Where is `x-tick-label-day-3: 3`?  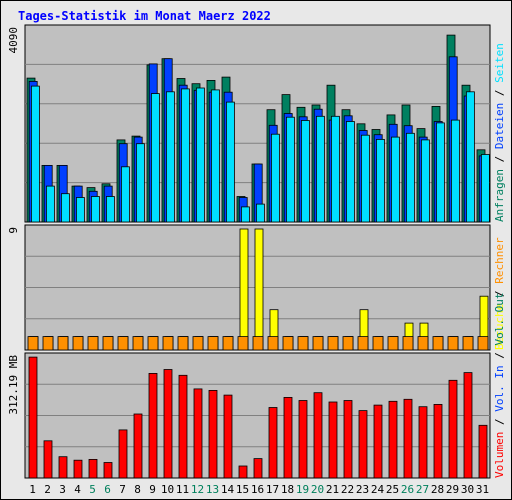
x-tick-label-day-3: 3 is located at coordinates (62, 489).